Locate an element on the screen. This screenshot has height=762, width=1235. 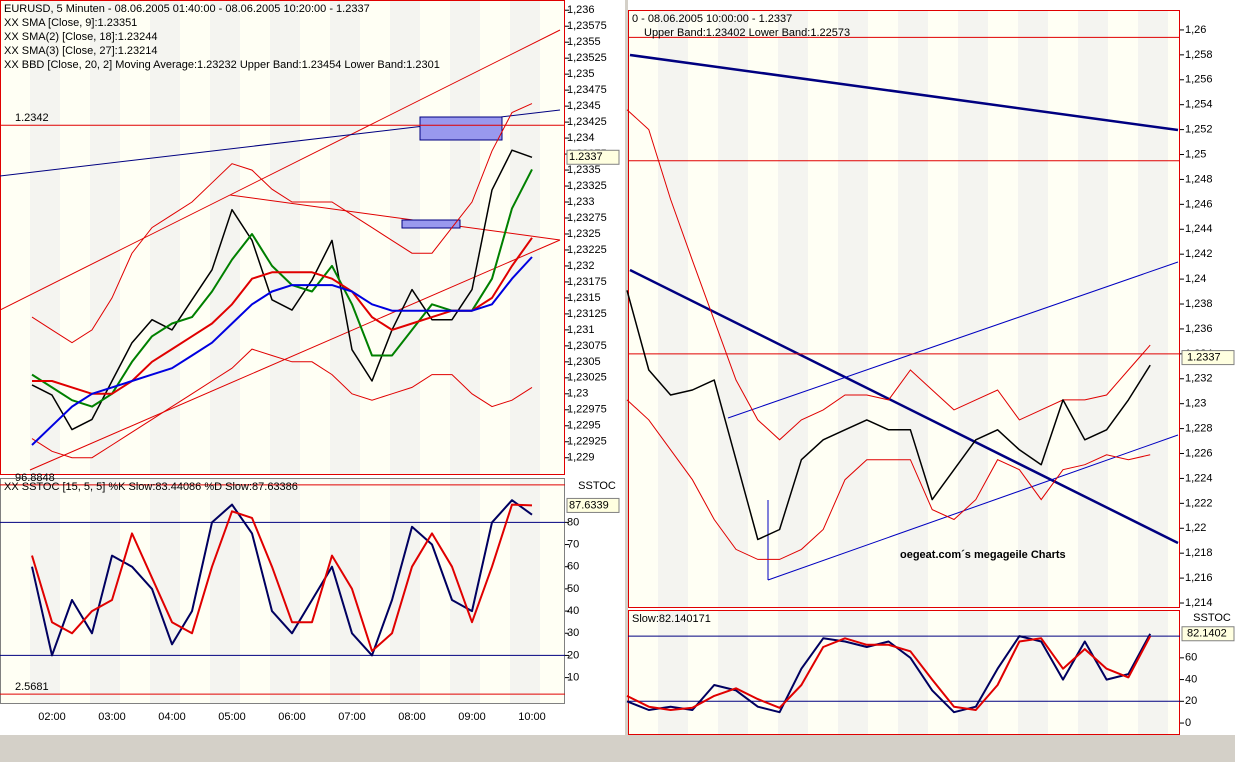
band-lower is located at coordinates (888, 479).